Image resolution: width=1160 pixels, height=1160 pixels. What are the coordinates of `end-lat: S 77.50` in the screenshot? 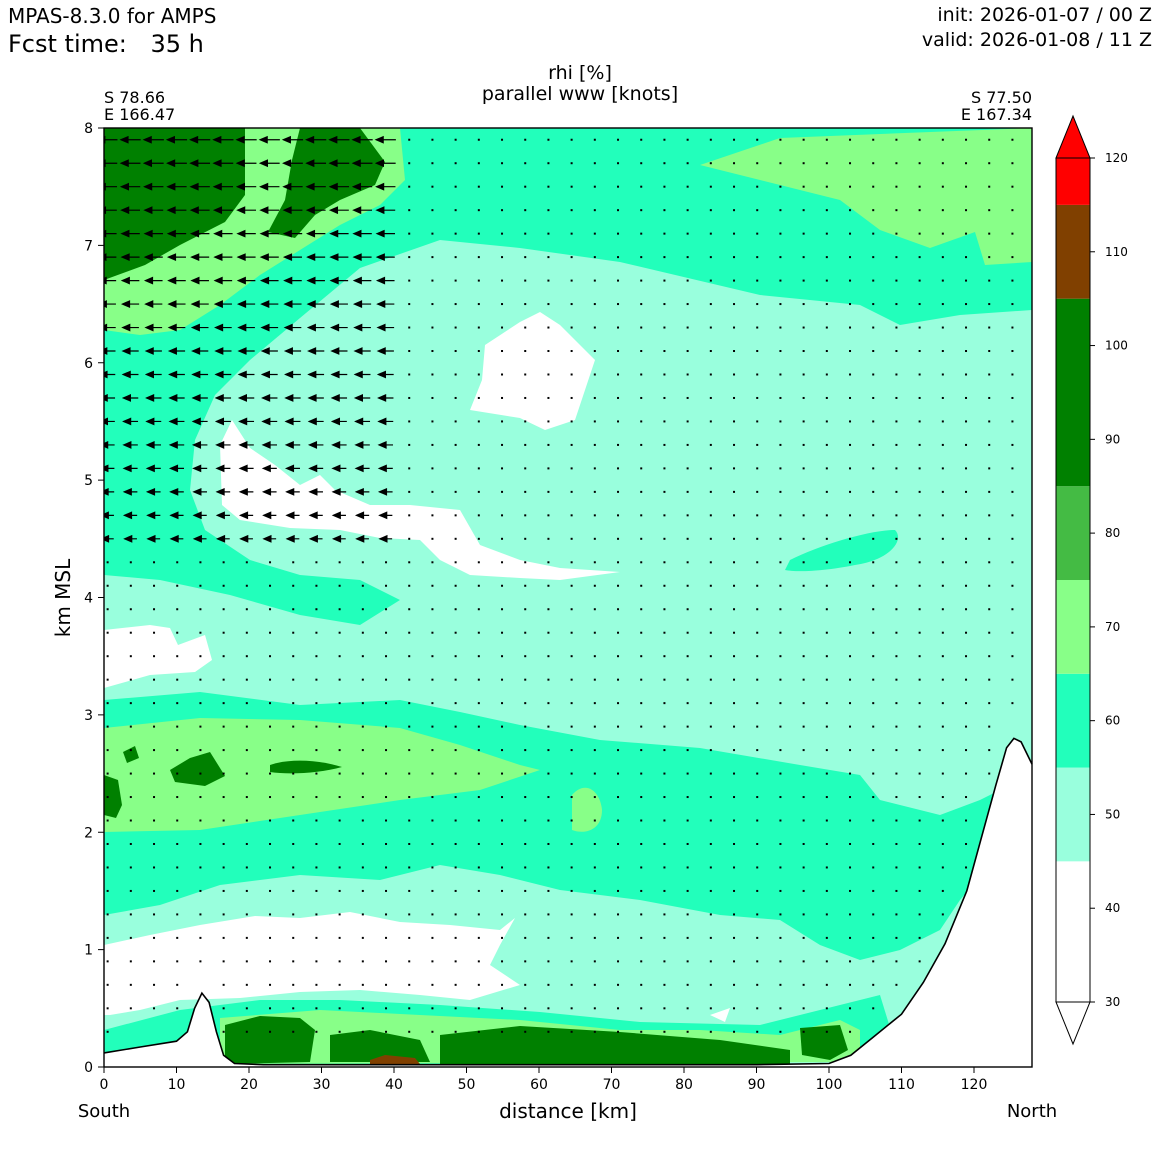 It's located at (1001, 97).